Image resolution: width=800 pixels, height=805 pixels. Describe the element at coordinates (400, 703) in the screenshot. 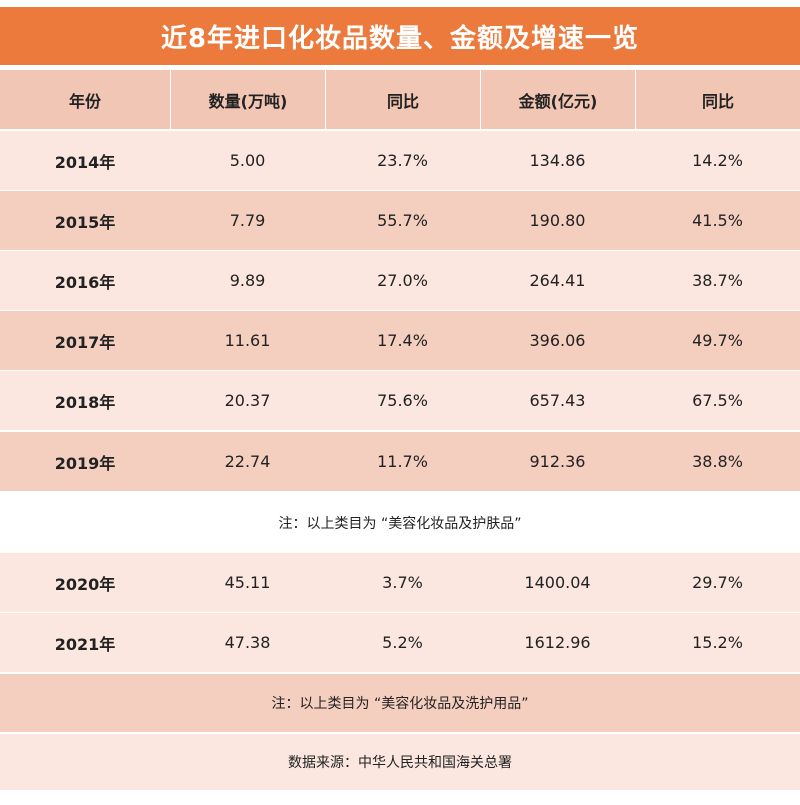

I see `category-note-2: 注：以上类目为 “美容化妆品及洗护用品”` at that location.